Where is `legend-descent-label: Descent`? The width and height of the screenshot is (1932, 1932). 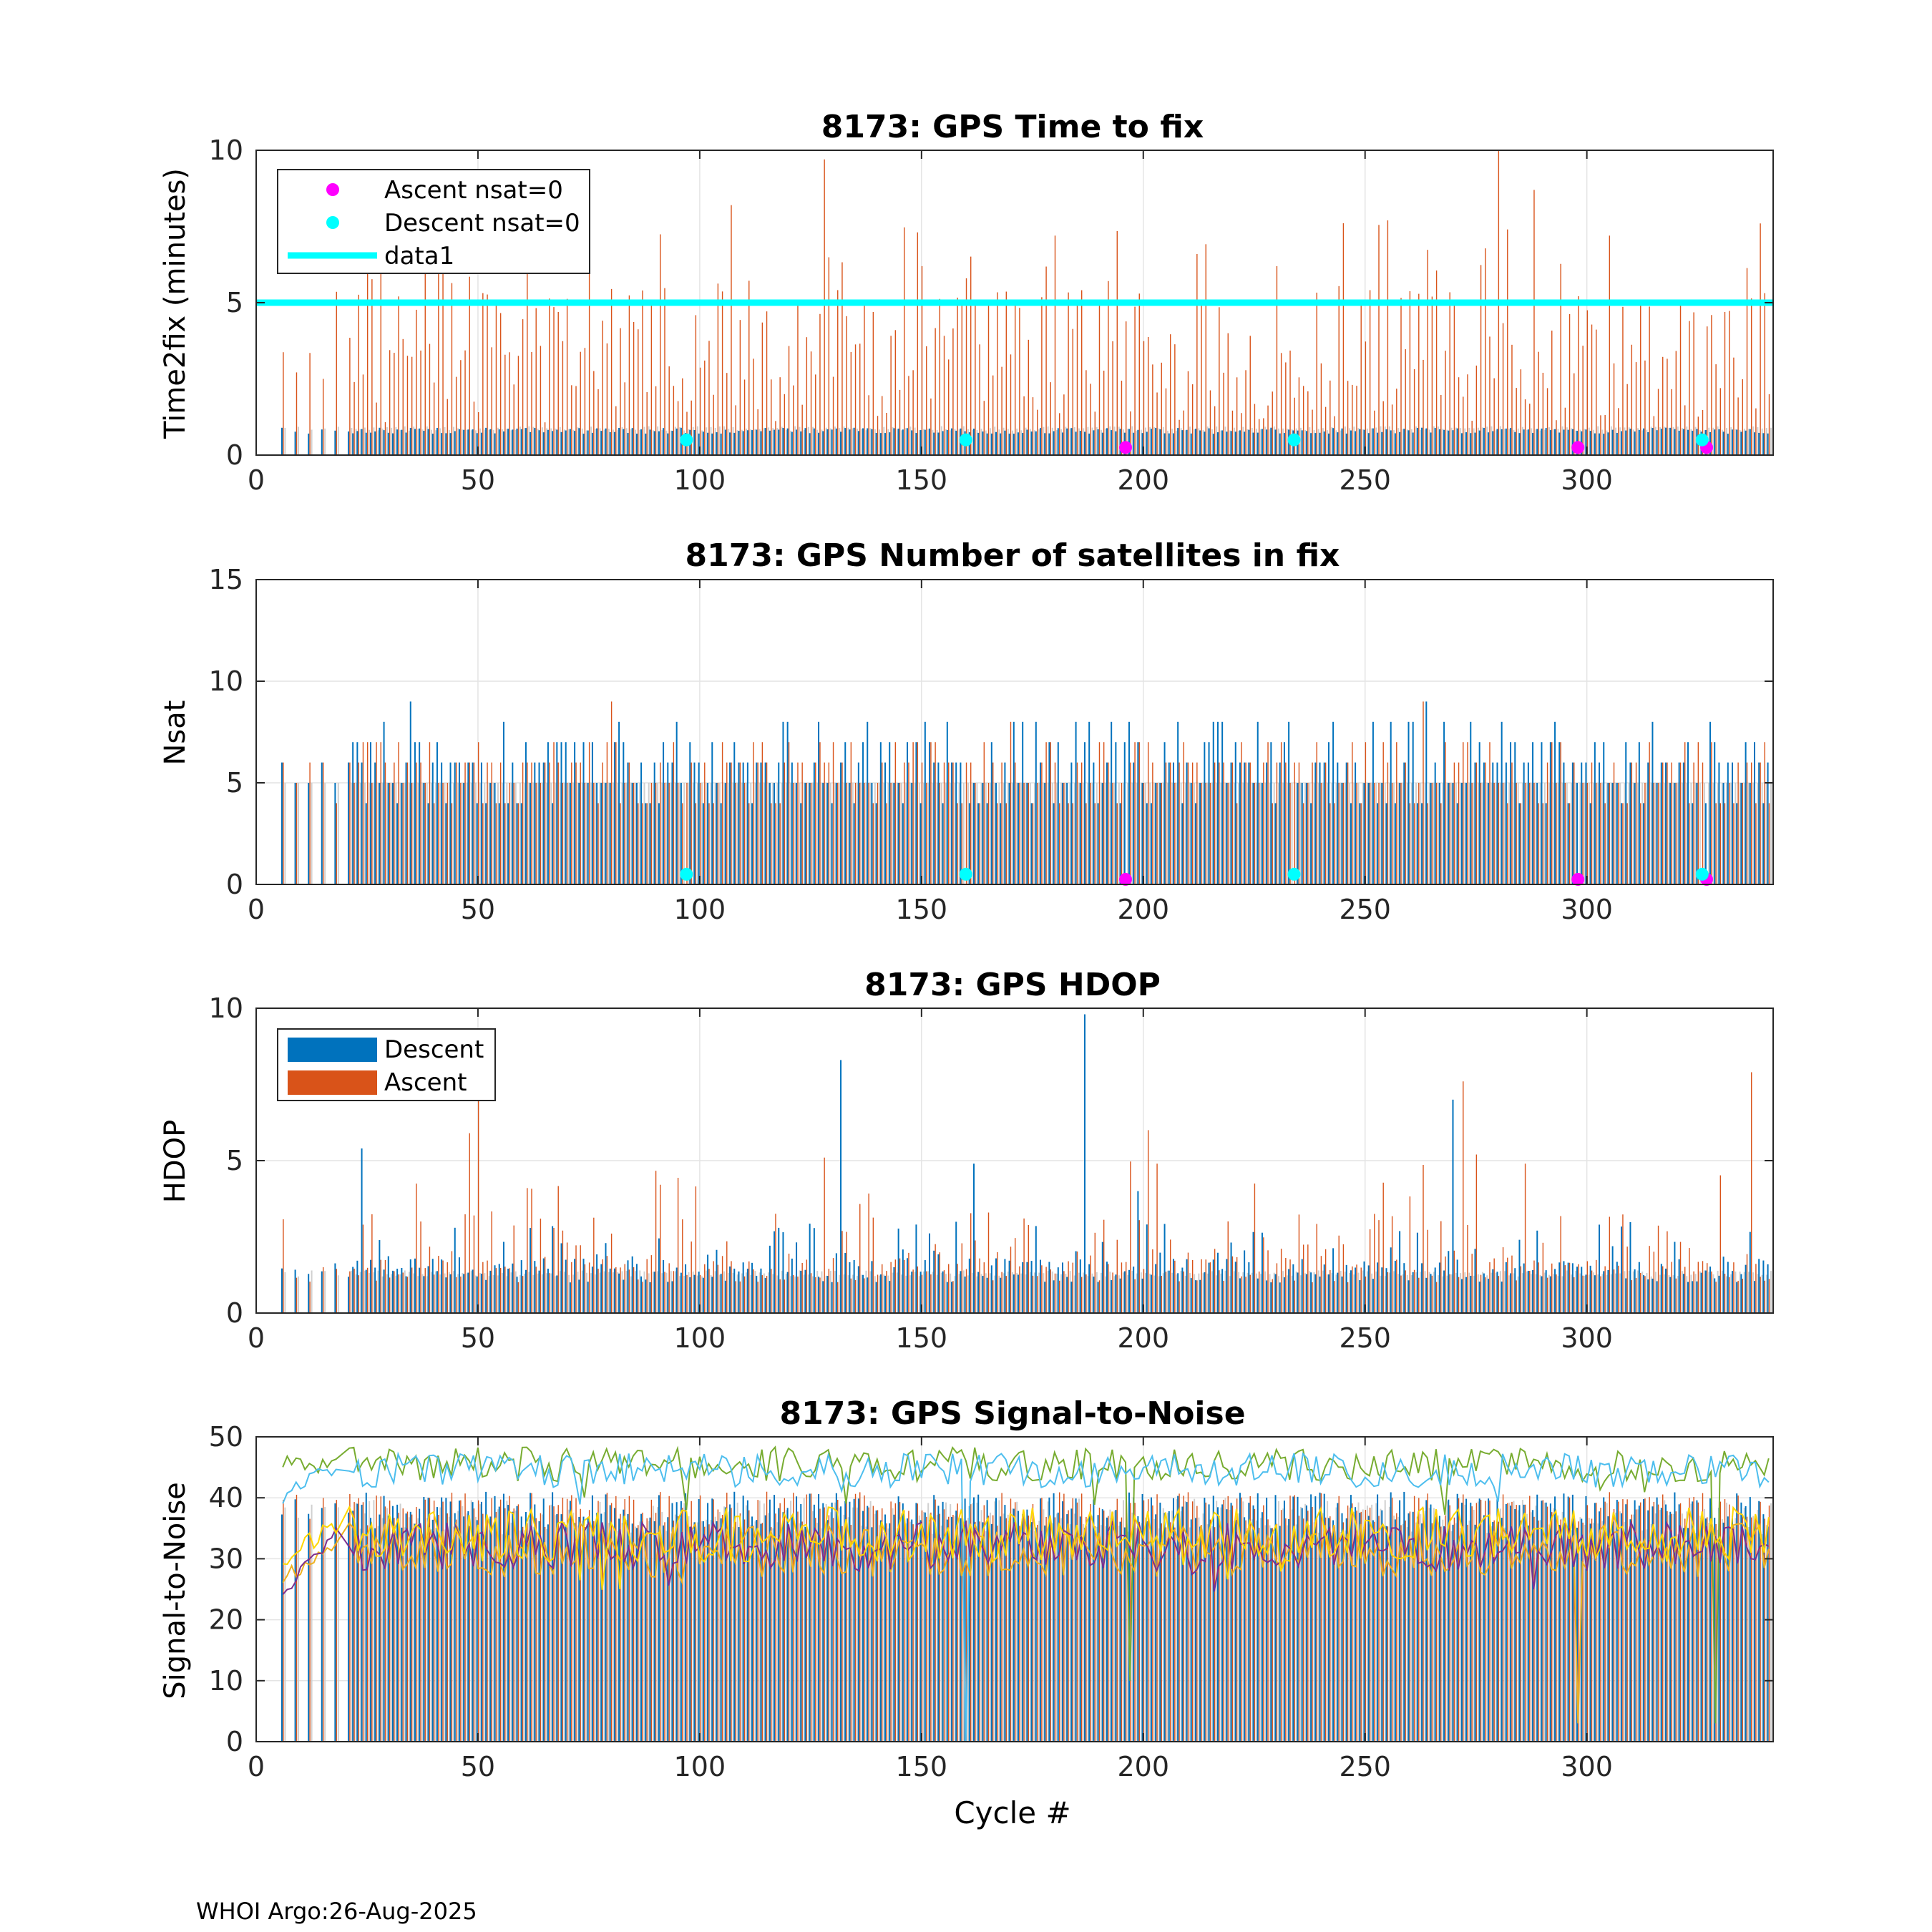 legend-descent-label: Descent is located at coordinates (434, 1049).